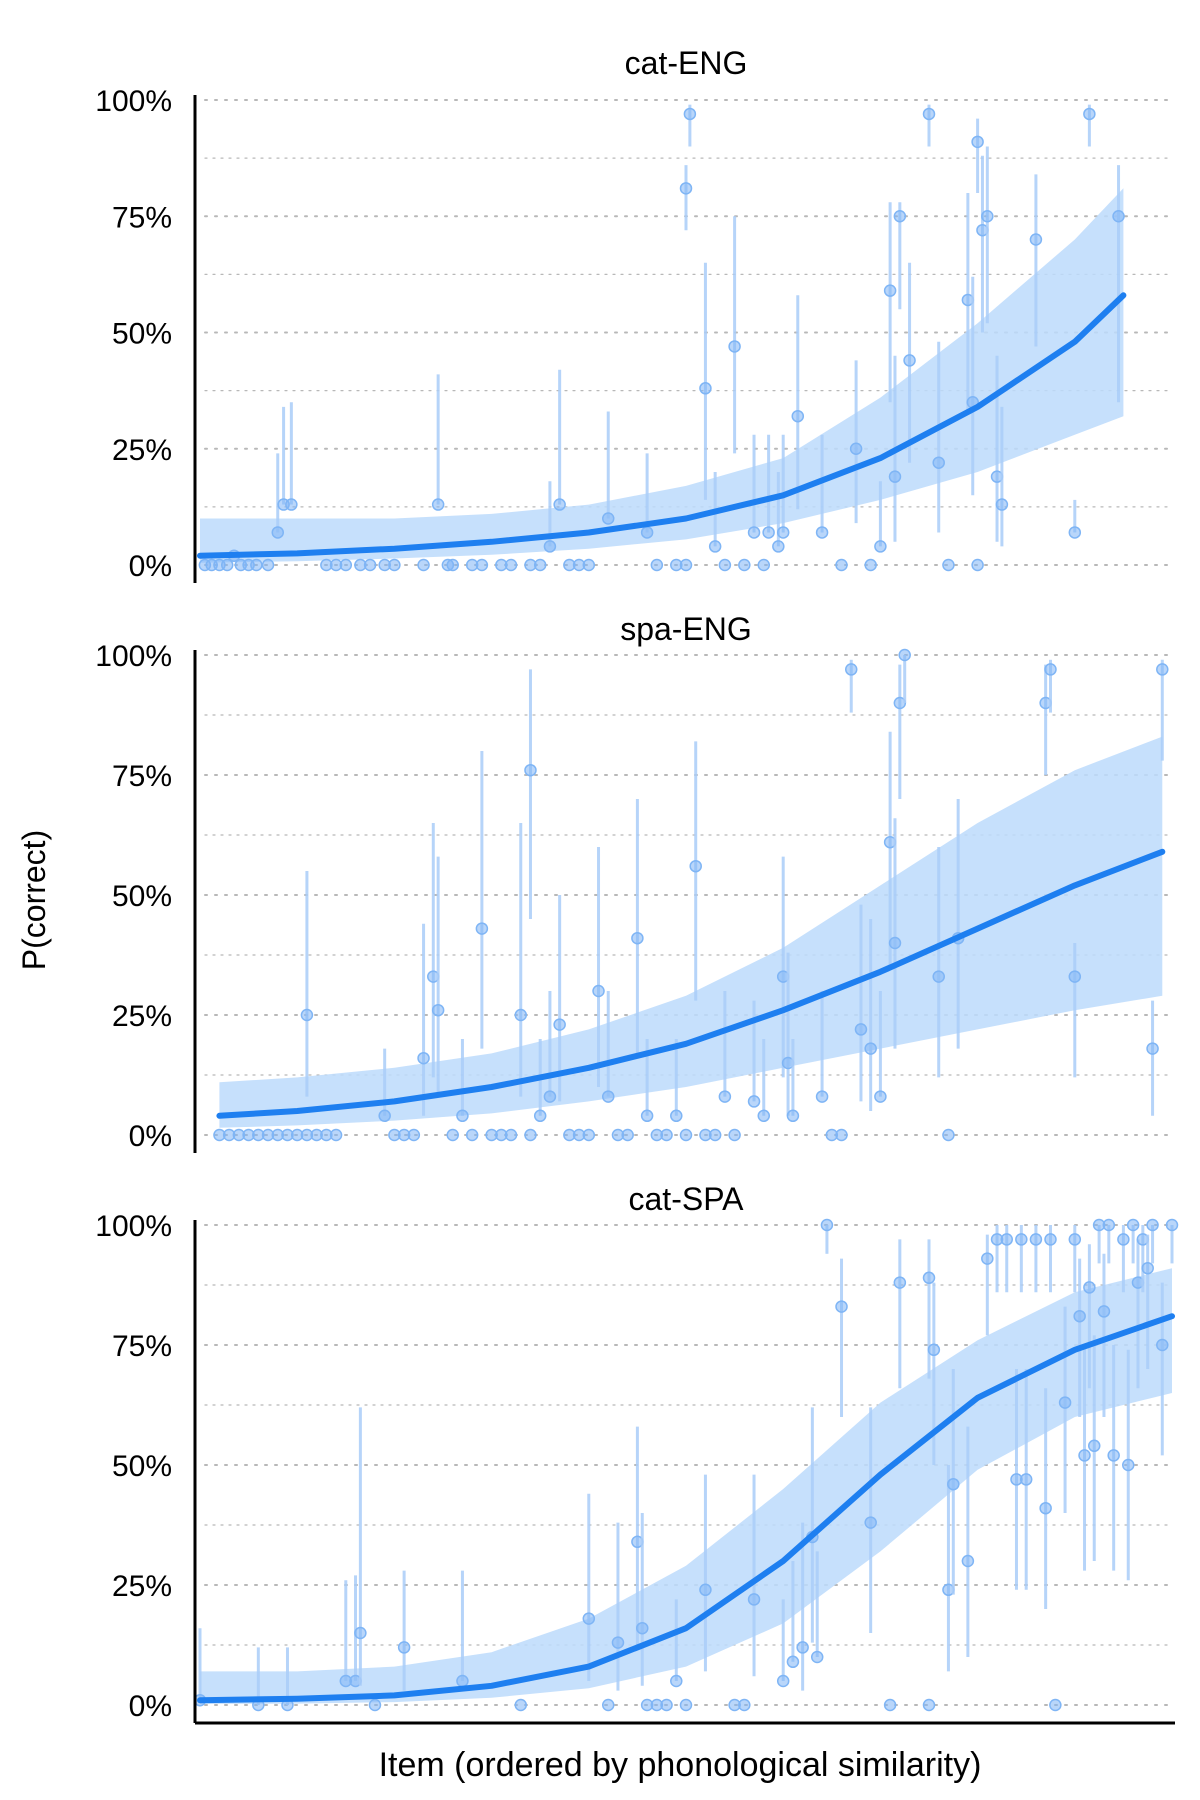  I want to click on y-tick-label: 50%, so click(142, 896).